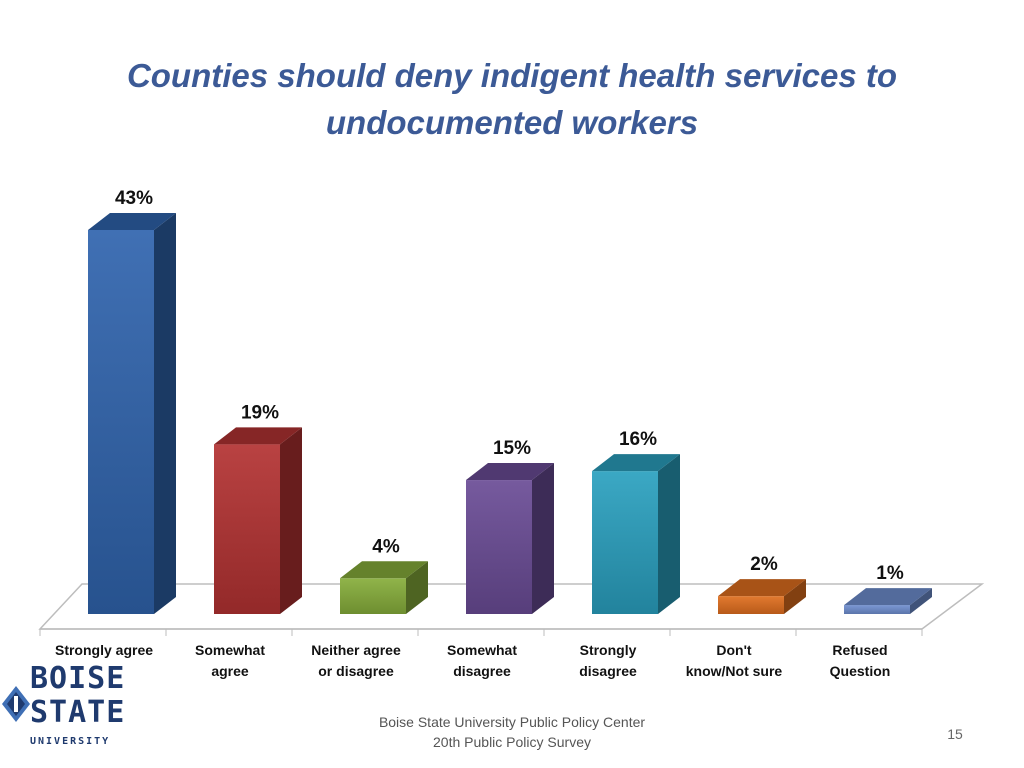 The height and width of the screenshot is (768, 1024). I want to click on category-label: Strongly agree, so click(104, 650).